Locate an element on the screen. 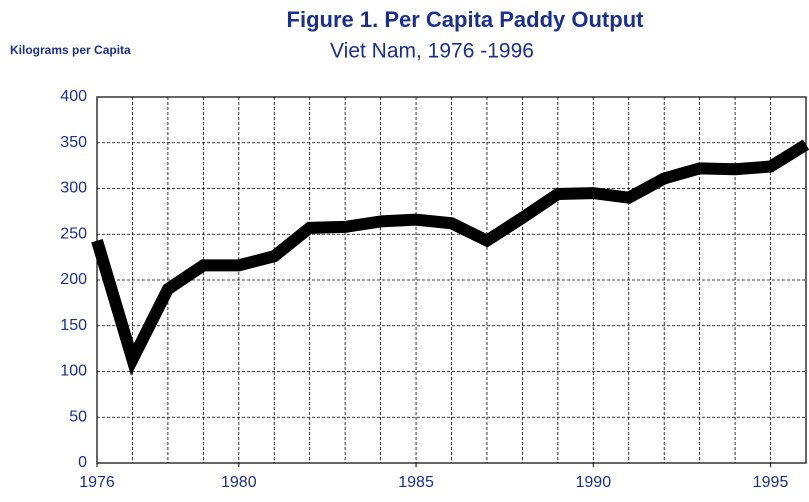  y-tick-label: 100 is located at coordinates (73, 371).